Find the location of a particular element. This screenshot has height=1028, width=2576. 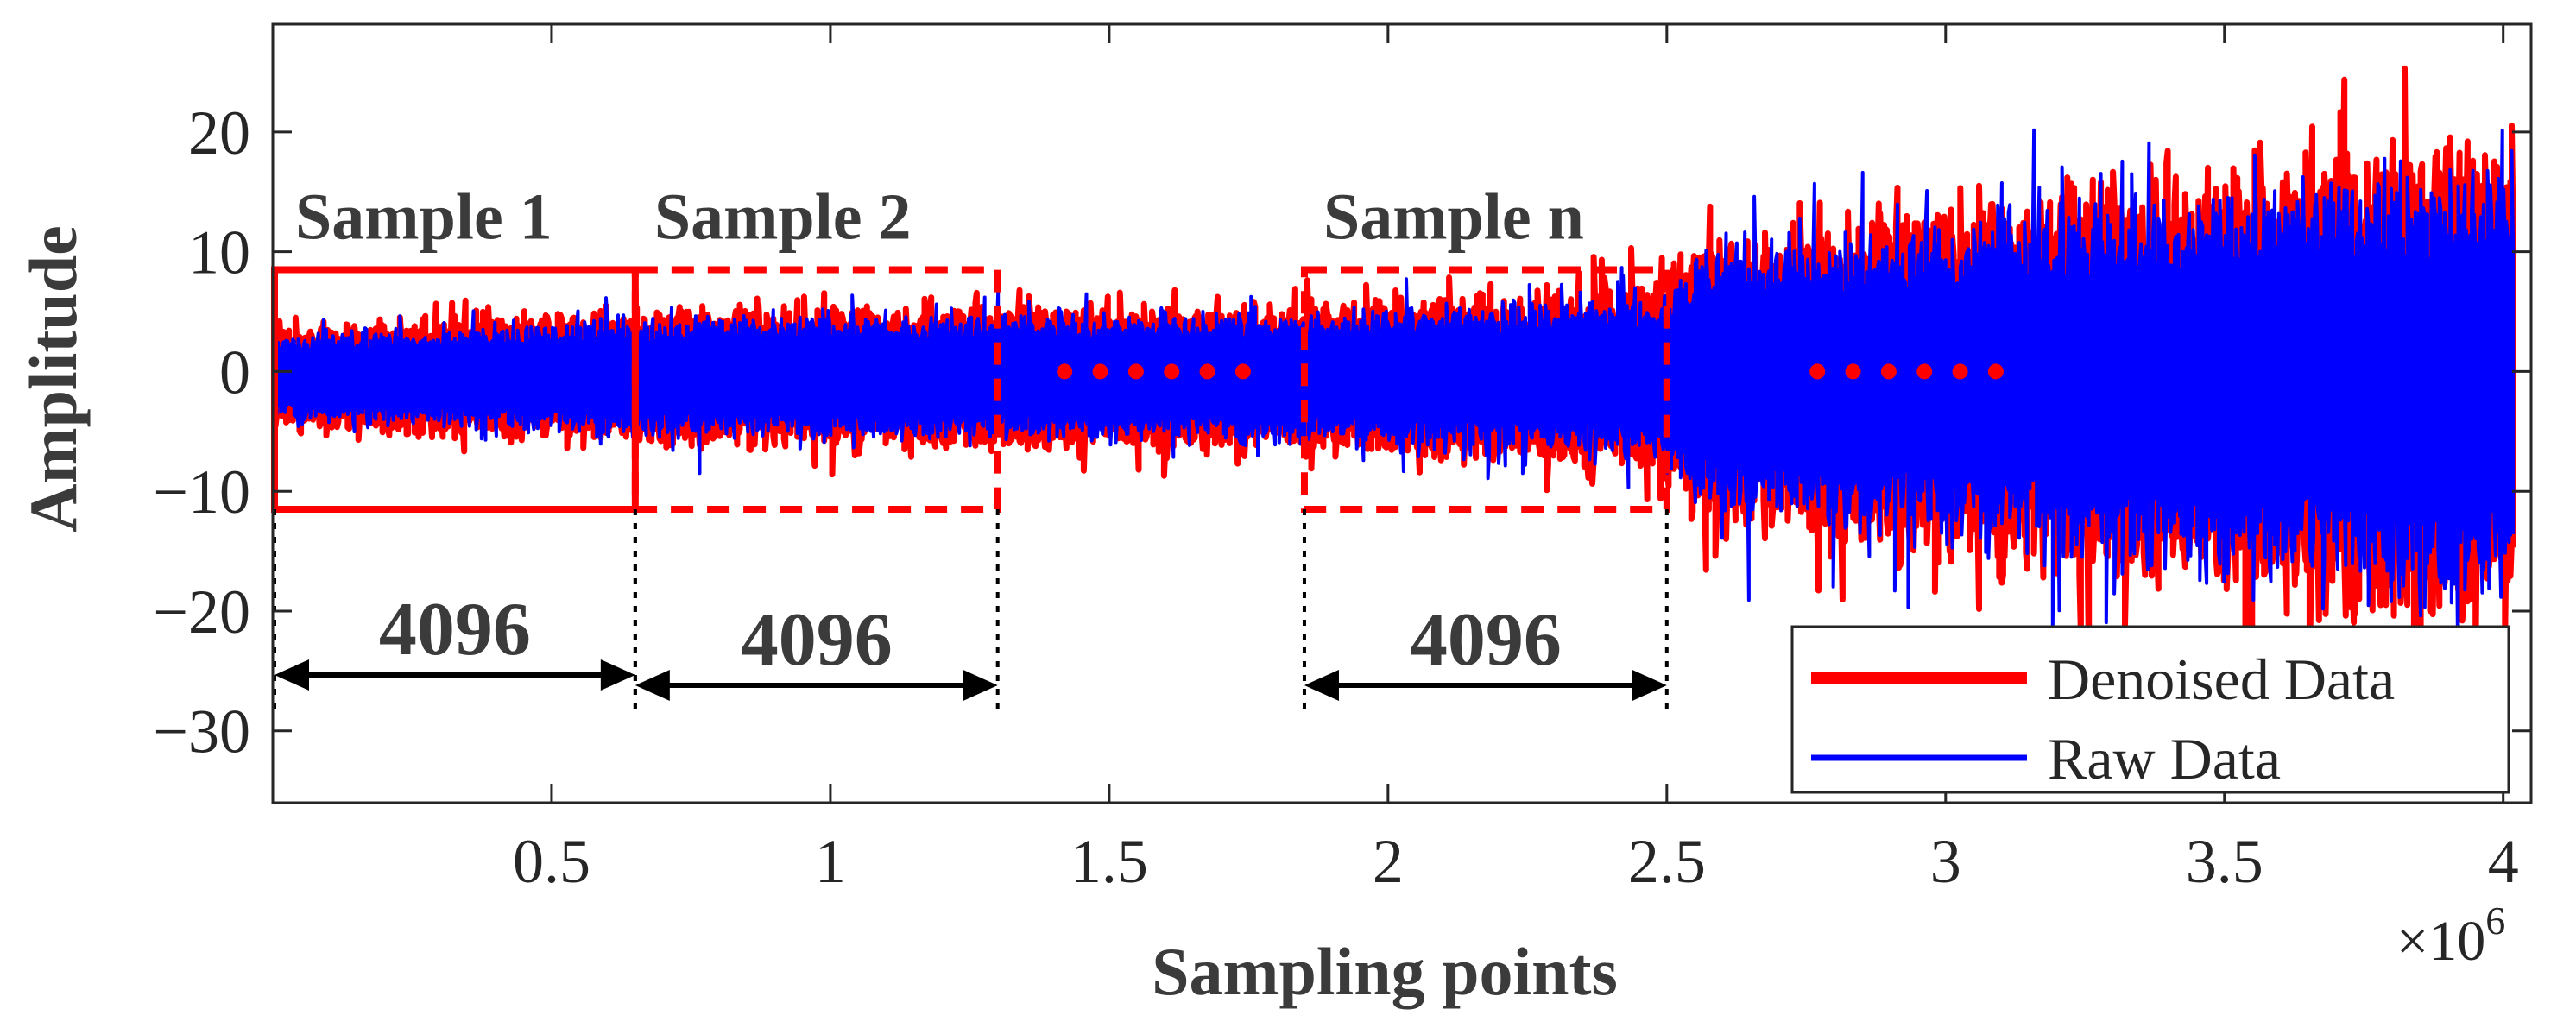

legend-entry-denoised-data: Denoised Data is located at coordinates (2103, 679).